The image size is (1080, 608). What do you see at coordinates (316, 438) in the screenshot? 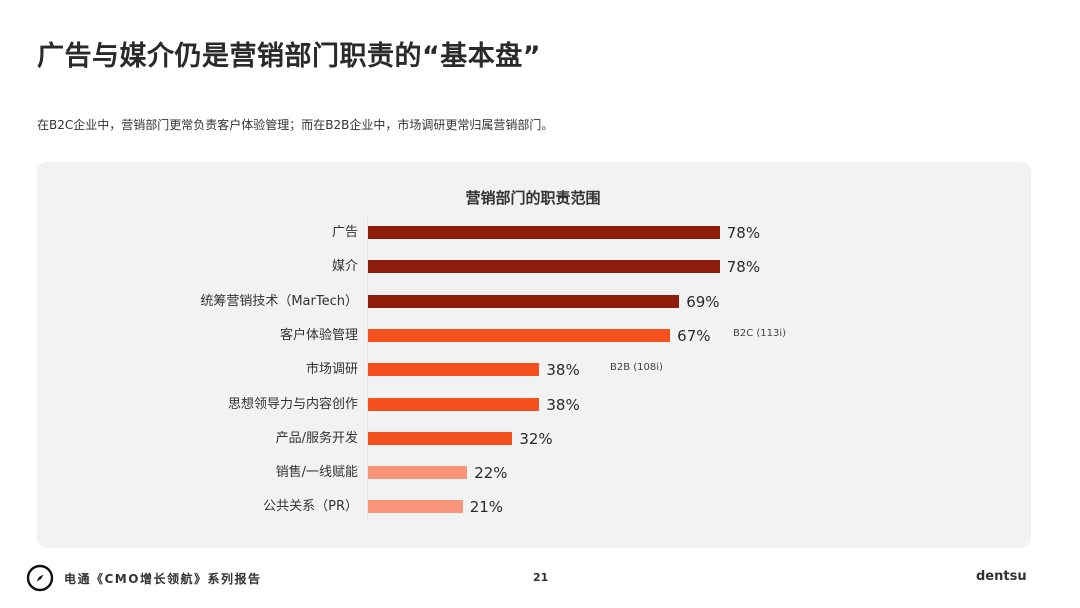
I see `bar-label: 产品/服务开发` at bounding box center [316, 438].